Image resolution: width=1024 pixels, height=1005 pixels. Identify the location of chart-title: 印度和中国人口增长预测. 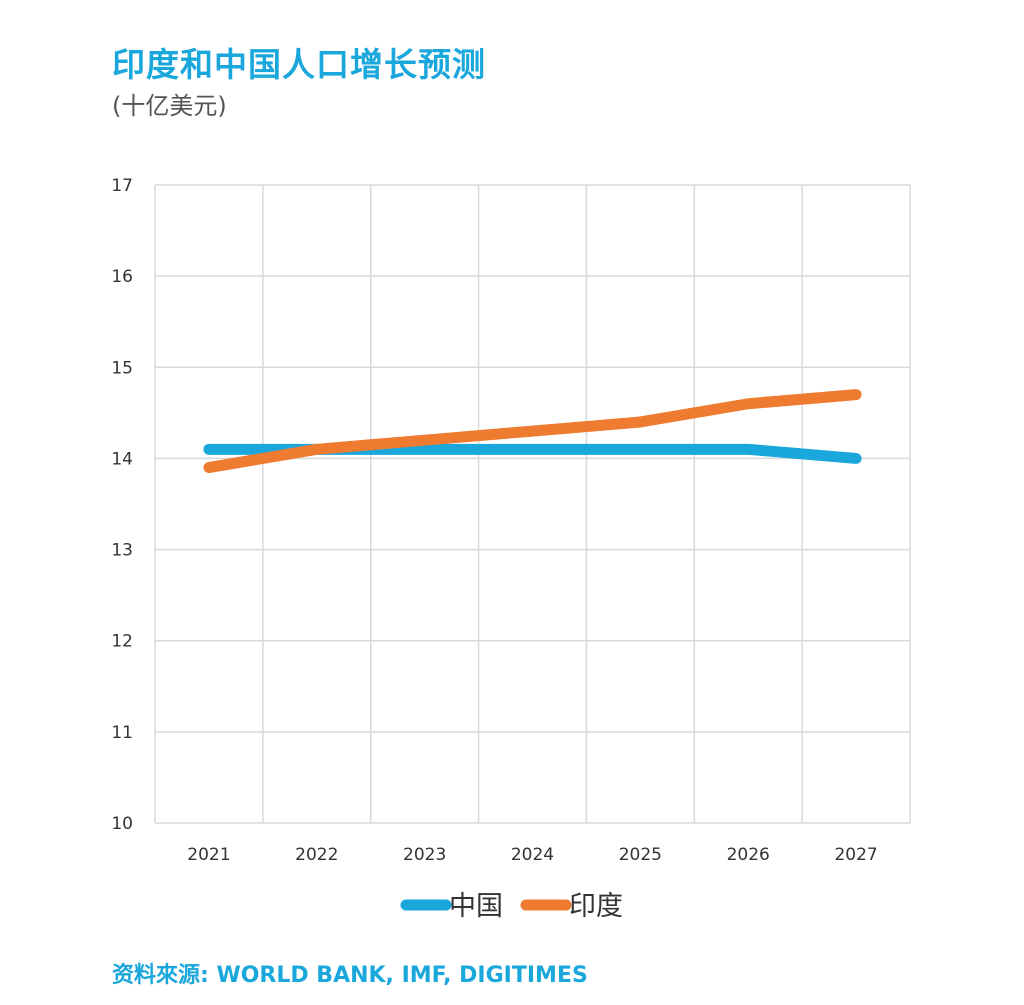
(299, 64).